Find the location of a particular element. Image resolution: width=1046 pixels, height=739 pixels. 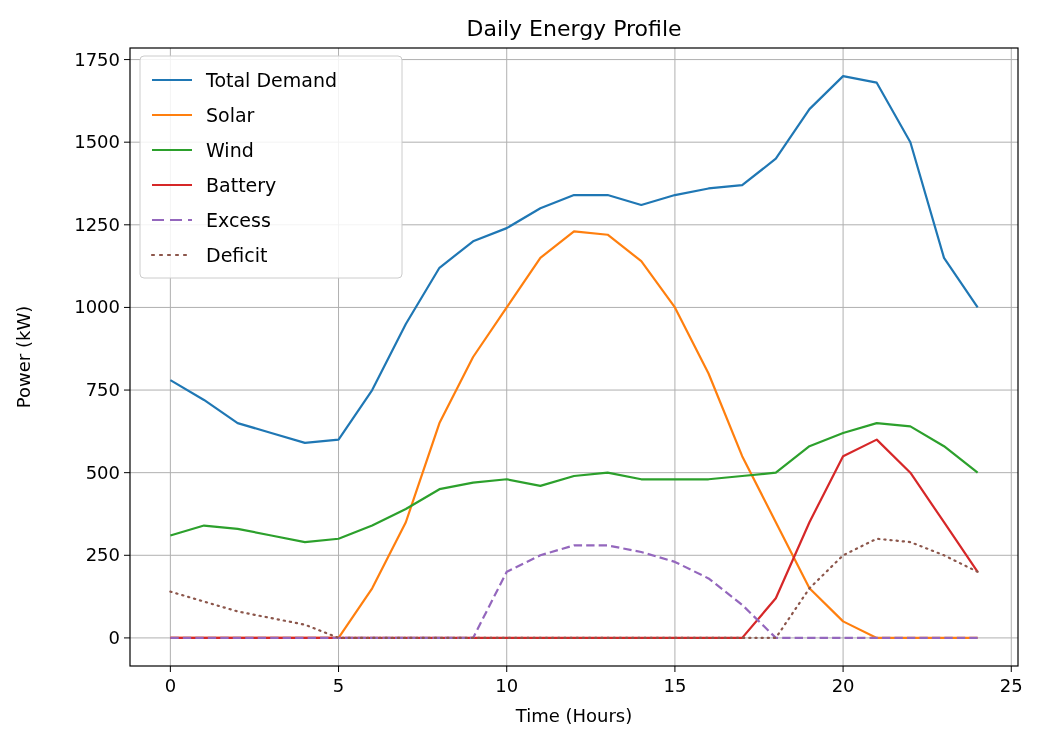

y-tick-label: 250 is located at coordinates (102, 555).